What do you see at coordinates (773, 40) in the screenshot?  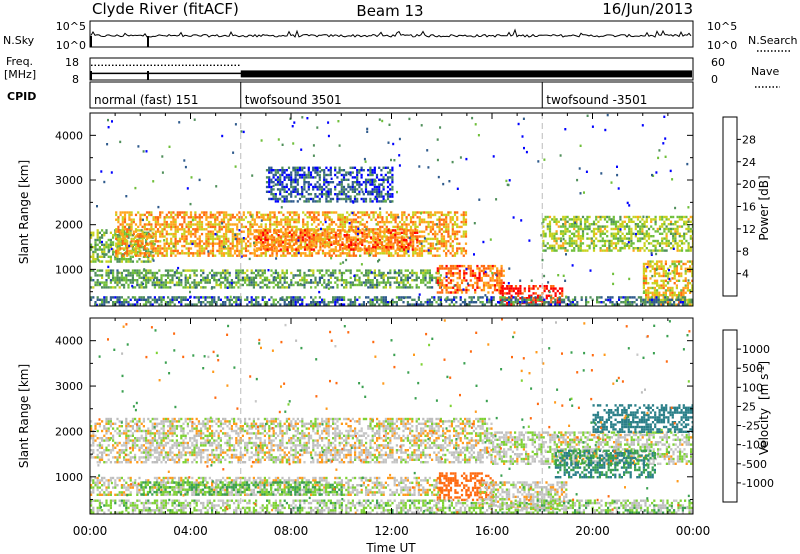 I see `noise-right-label: N.Search` at bounding box center [773, 40].